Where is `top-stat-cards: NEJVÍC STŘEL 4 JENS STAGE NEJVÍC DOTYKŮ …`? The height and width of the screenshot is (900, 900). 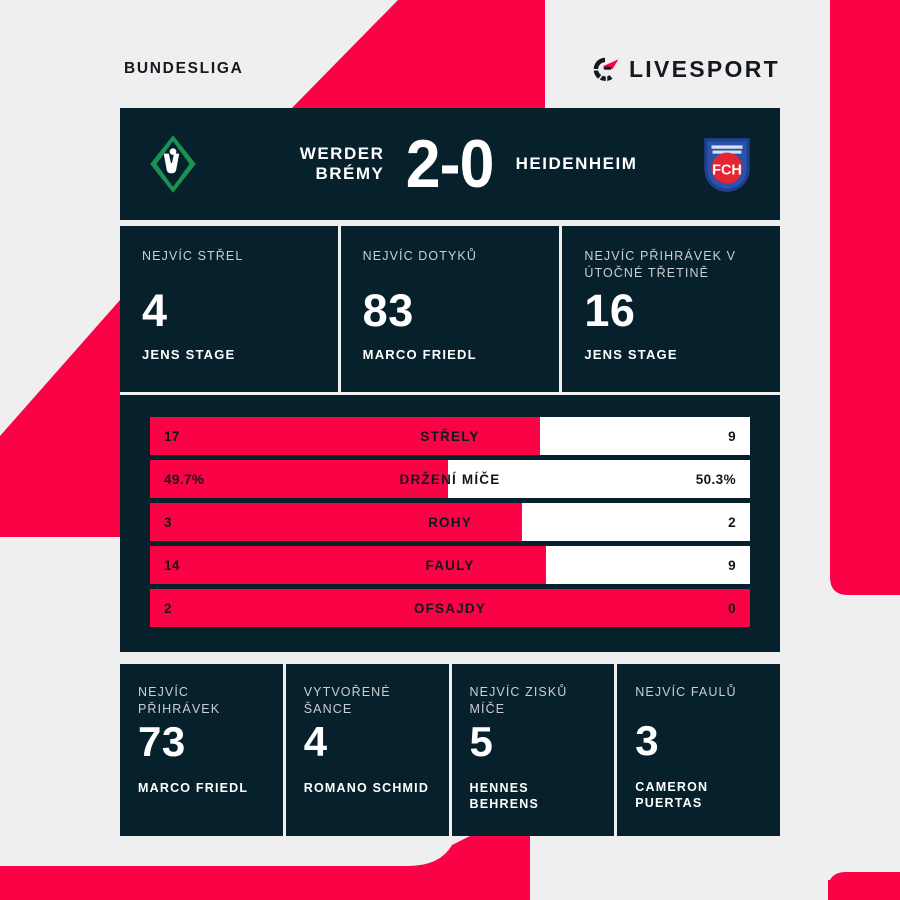 top-stat-cards: NEJVÍC STŘEL 4 JENS STAGE NEJVÍC DOTYKŮ … is located at coordinates (450, 309).